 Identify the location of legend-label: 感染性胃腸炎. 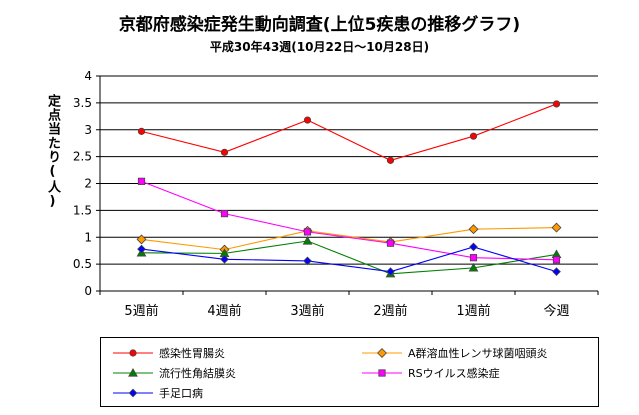
(192, 353).